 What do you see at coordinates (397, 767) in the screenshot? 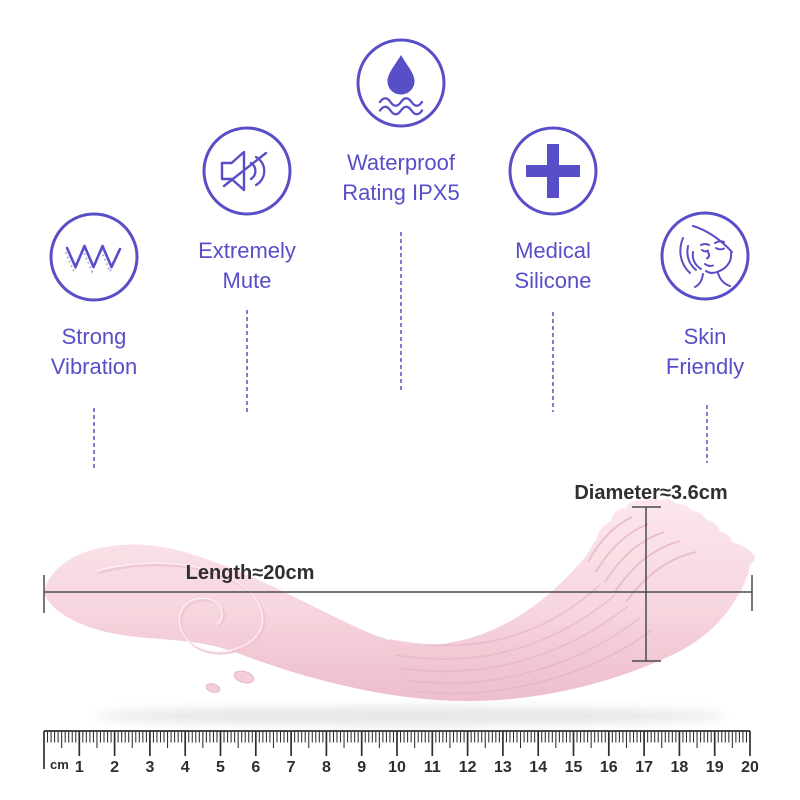
I see `ruler-number: 10` at bounding box center [397, 767].